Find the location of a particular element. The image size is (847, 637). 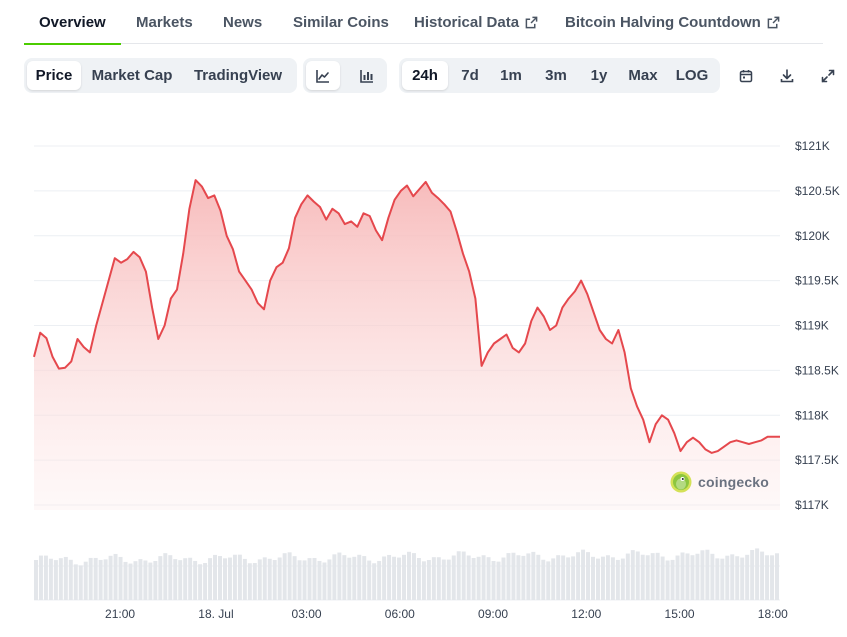

metric-tab-group: Price Market Cap TradingView is located at coordinates (160, 75).